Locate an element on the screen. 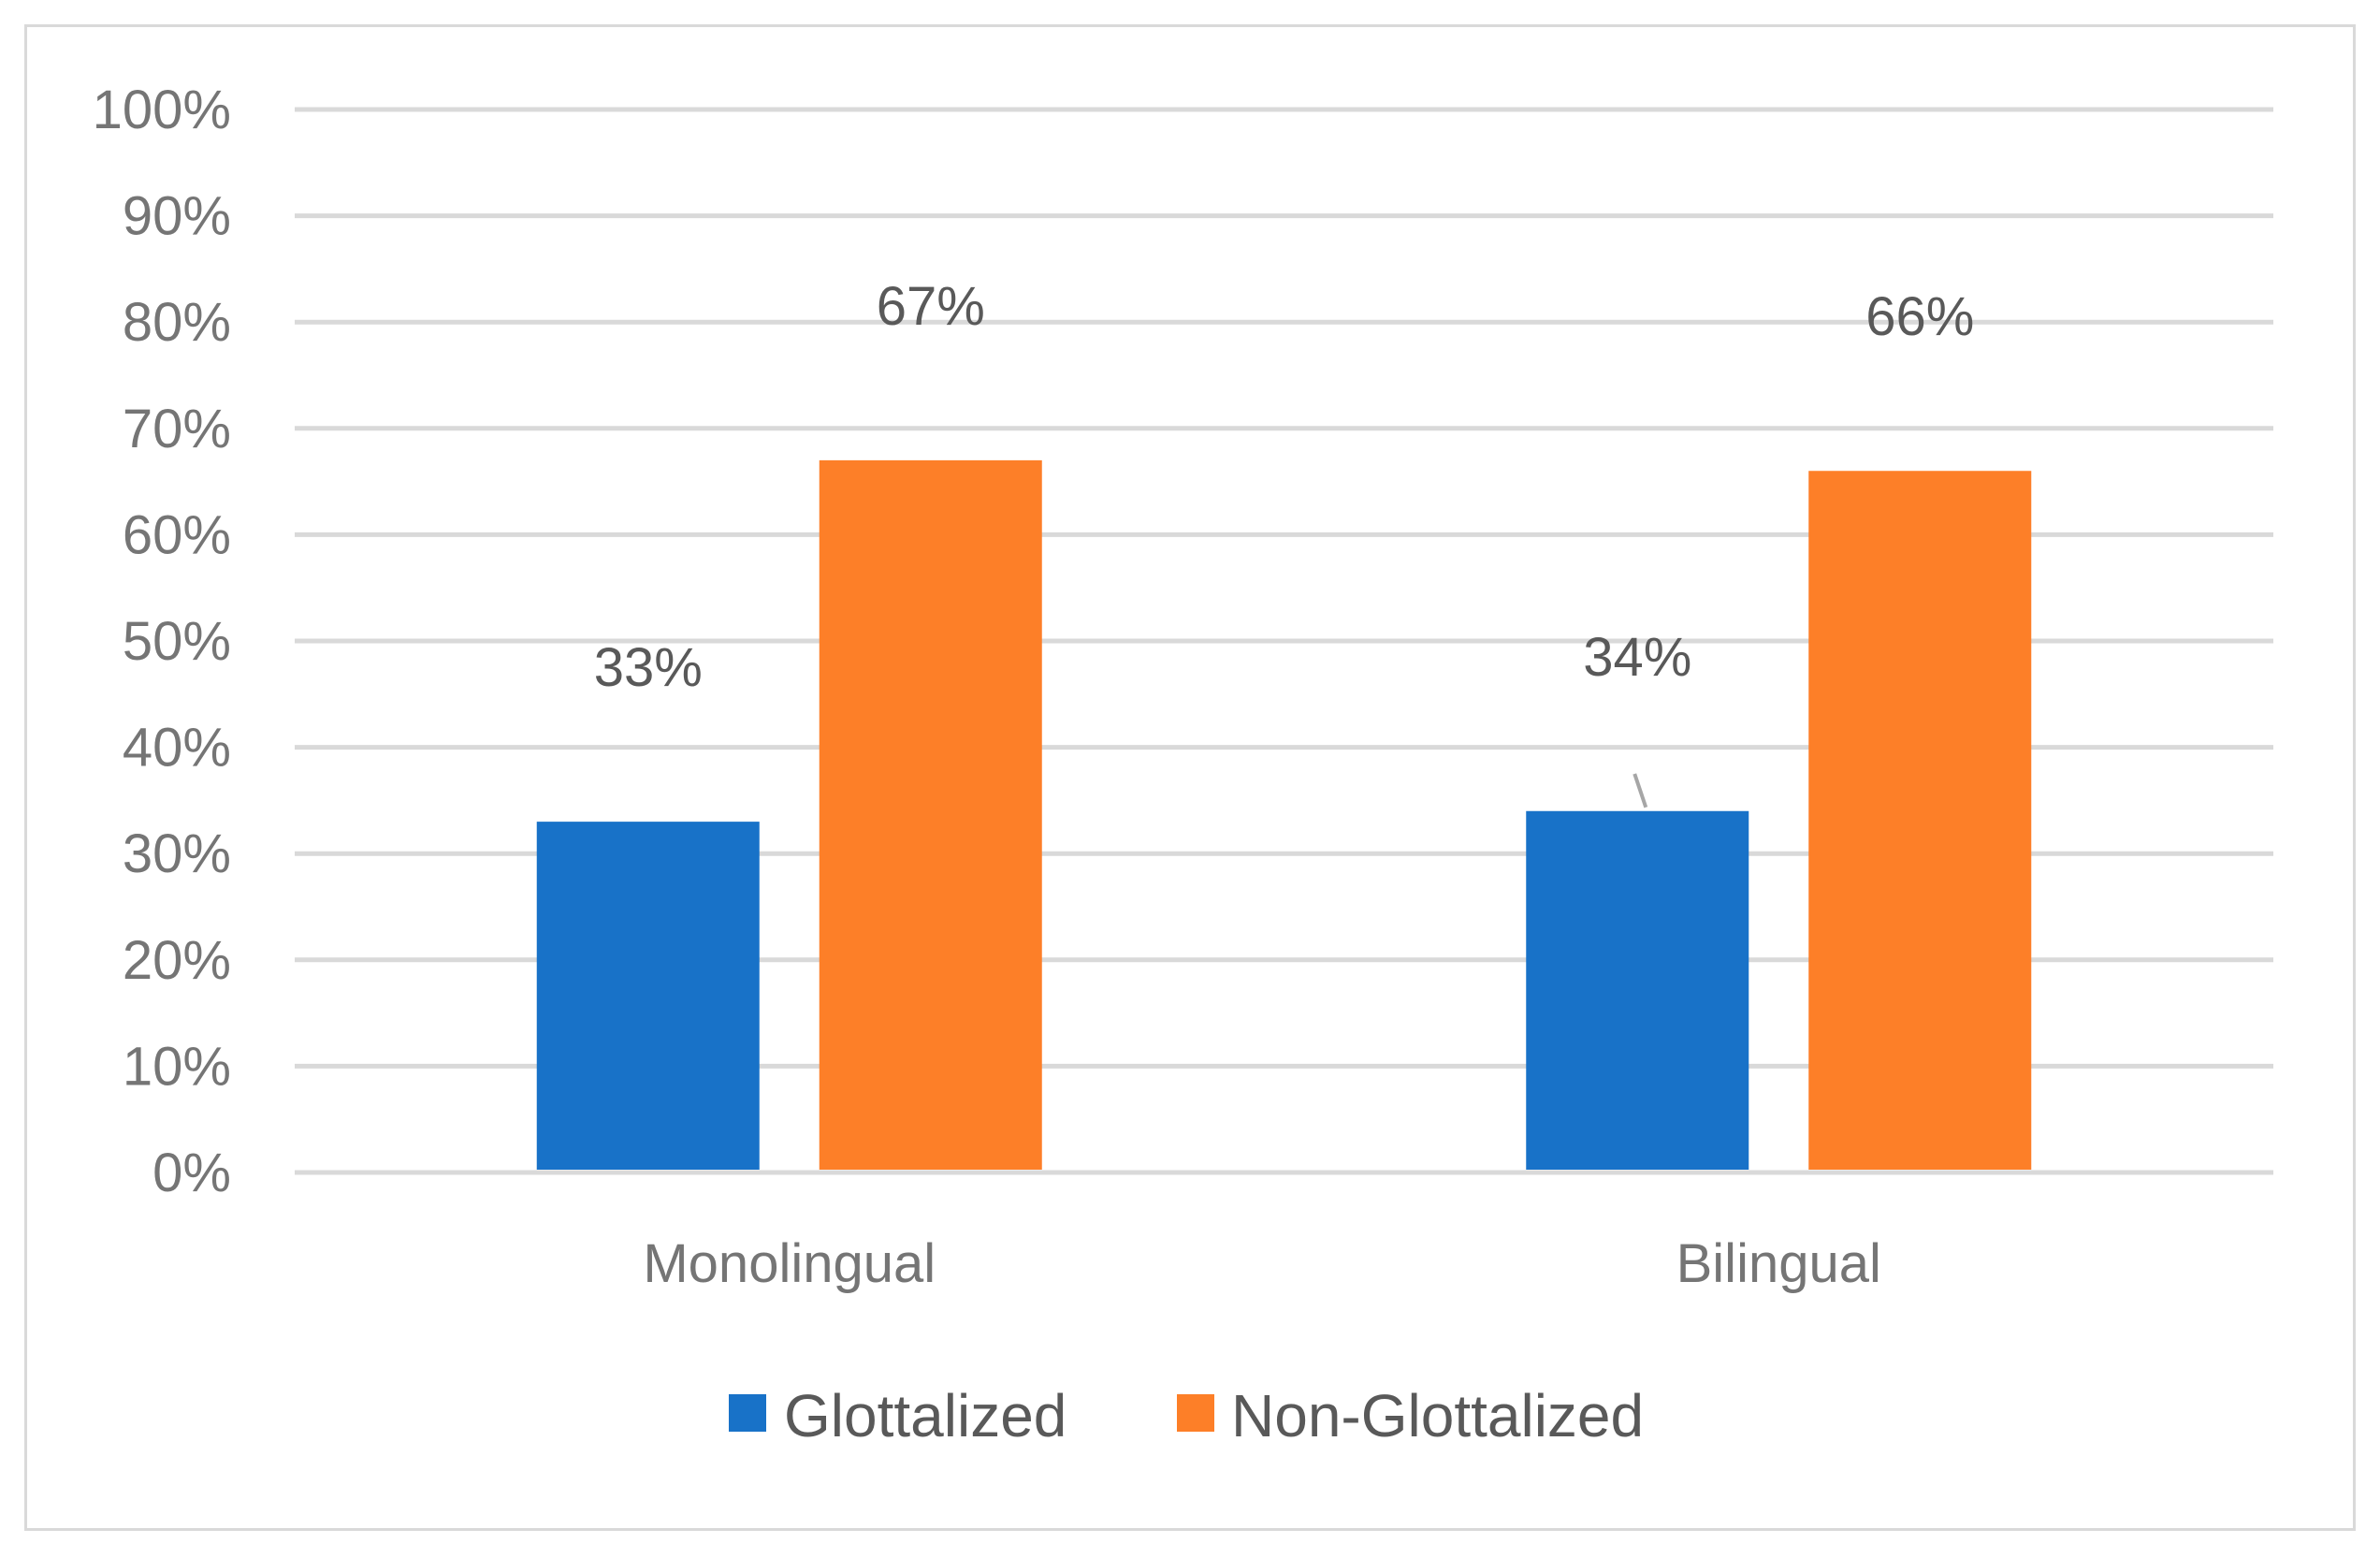  y-tick-label: 100% is located at coordinates (162, 110).